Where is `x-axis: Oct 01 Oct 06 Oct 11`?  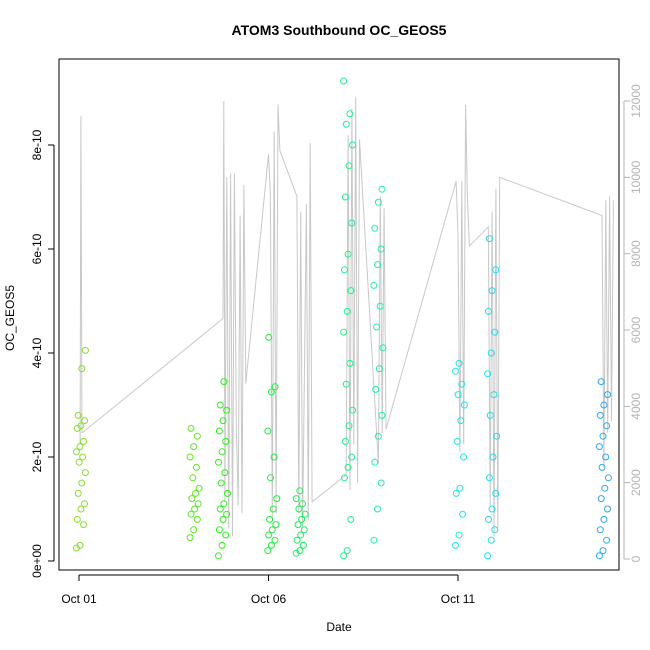 x-axis: Oct 01 Oct 06 Oct 11 is located at coordinates (268, 590).